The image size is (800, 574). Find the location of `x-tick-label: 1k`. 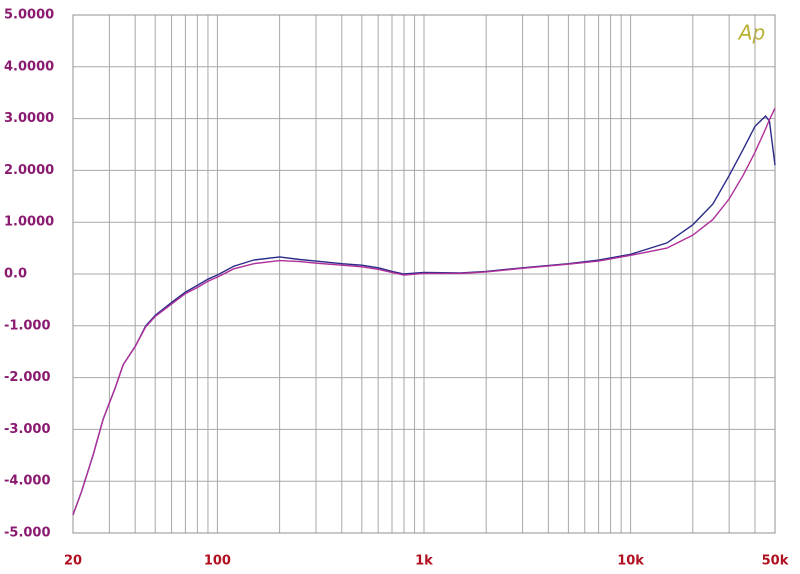

x-tick-label: 1k is located at coordinates (424, 561).